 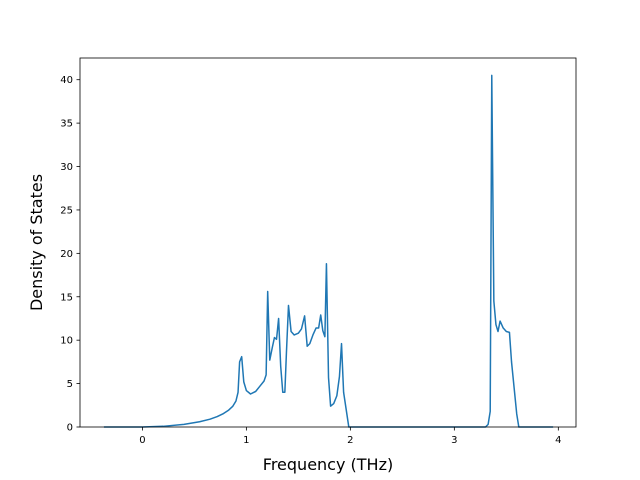 What do you see at coordinates (142, 440) in the screenshot?
I see `x-tick-label: 0` at bounding box center [142, 440].